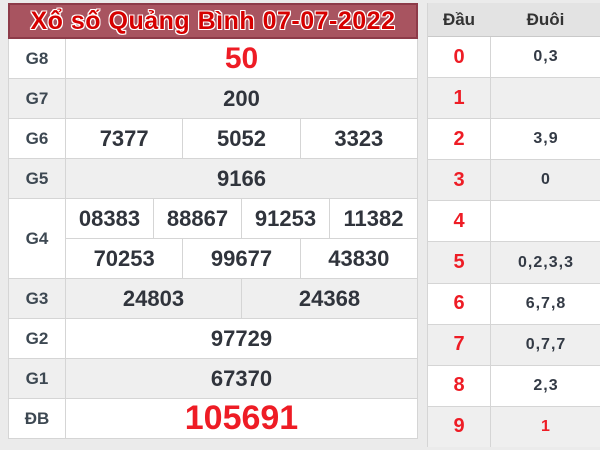  I want to click on duoi-values: 1, so click(546, 426).